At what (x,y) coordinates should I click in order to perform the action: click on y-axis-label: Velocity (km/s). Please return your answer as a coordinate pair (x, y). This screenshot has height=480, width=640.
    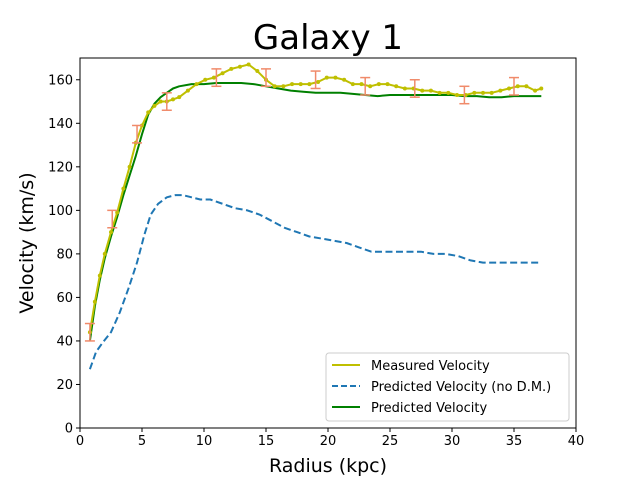
    Looking at the image, I should click on (27, 242).